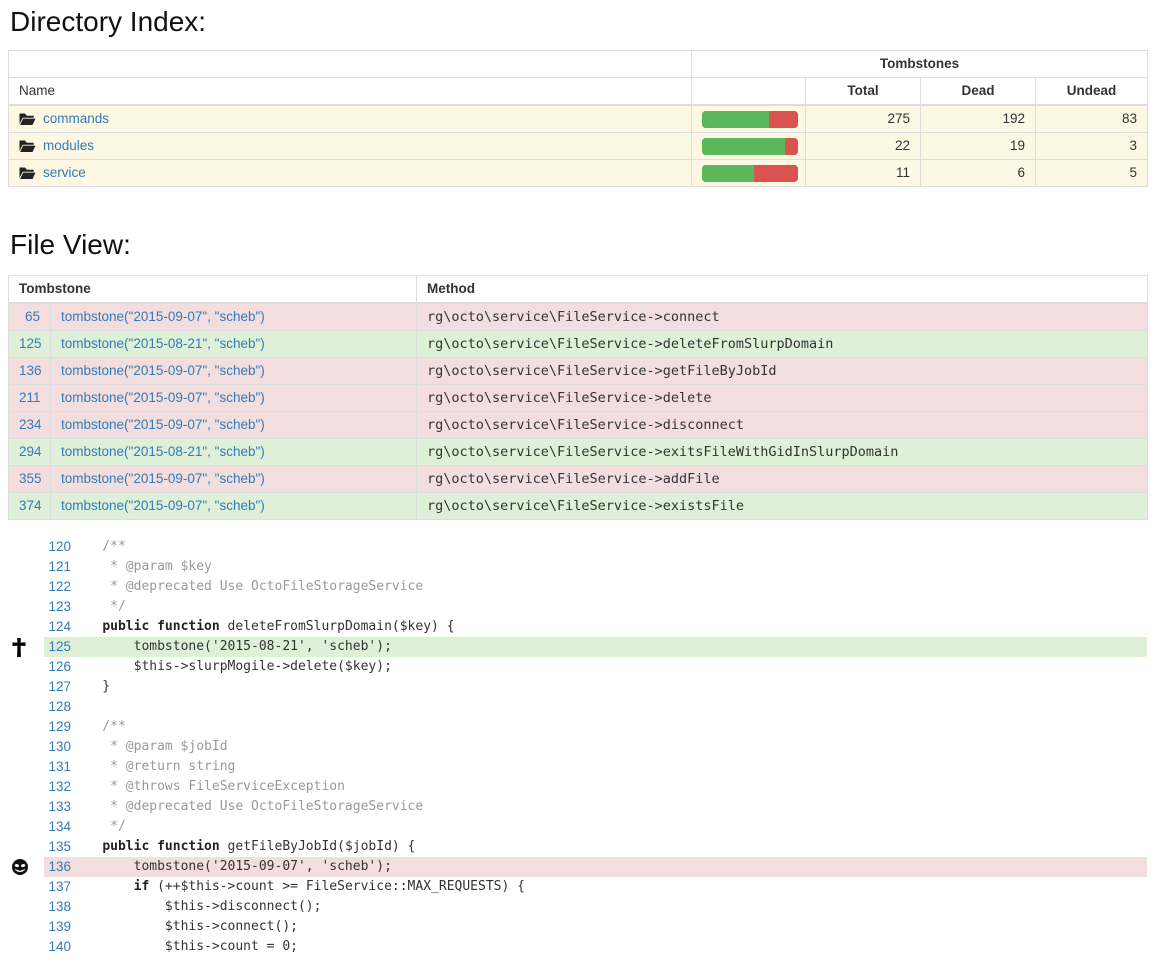 The image size is (1158, 965). What do you see at coordinates (776, 173) in the screenshot?
I see `undead-bar-segment` at bounding box center [776, 173].